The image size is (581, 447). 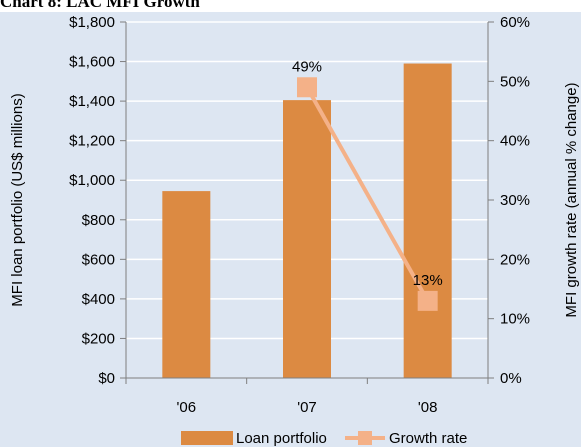 I want to click on y-right-tick-label: 60%, so click(x=515, y=22).